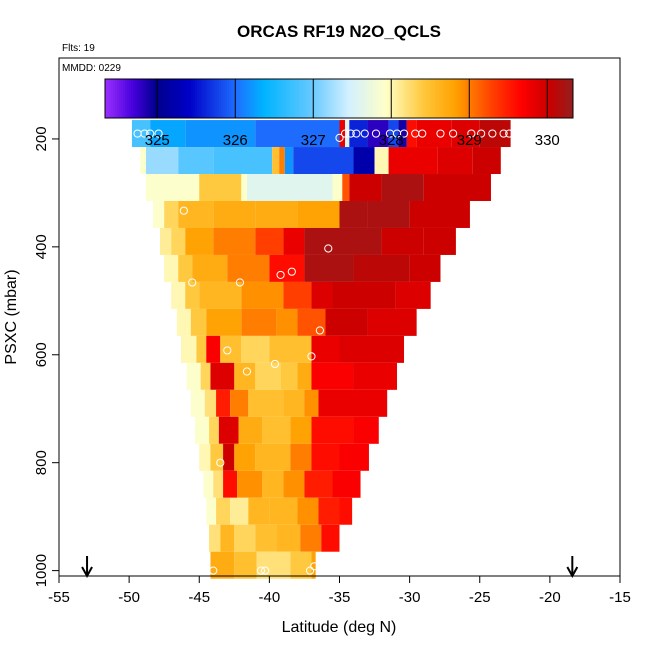  Describe the element at coordinates (339, 627) in the screenshot. I see `x-axis-label: Latitude (deg N)` at that location.